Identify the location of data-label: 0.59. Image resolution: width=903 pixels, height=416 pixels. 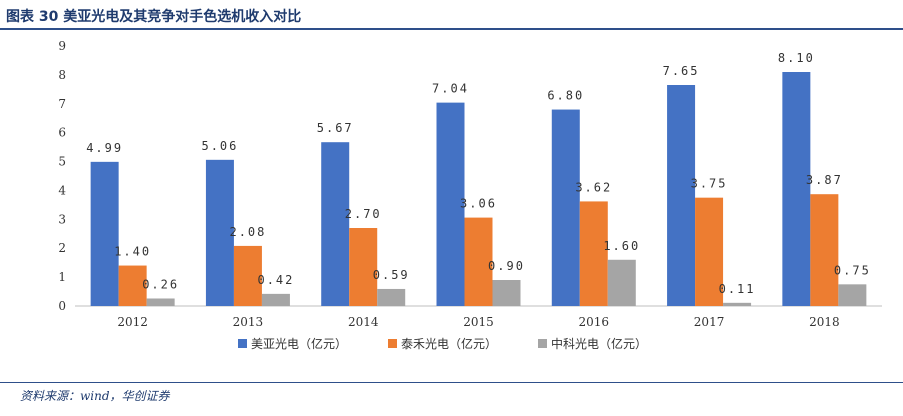
(391, 275).